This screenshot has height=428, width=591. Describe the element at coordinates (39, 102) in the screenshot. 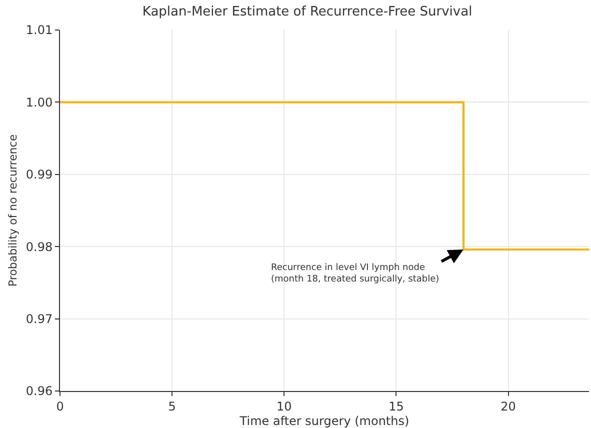

I see `y-tick-label: 1.00` at that location.